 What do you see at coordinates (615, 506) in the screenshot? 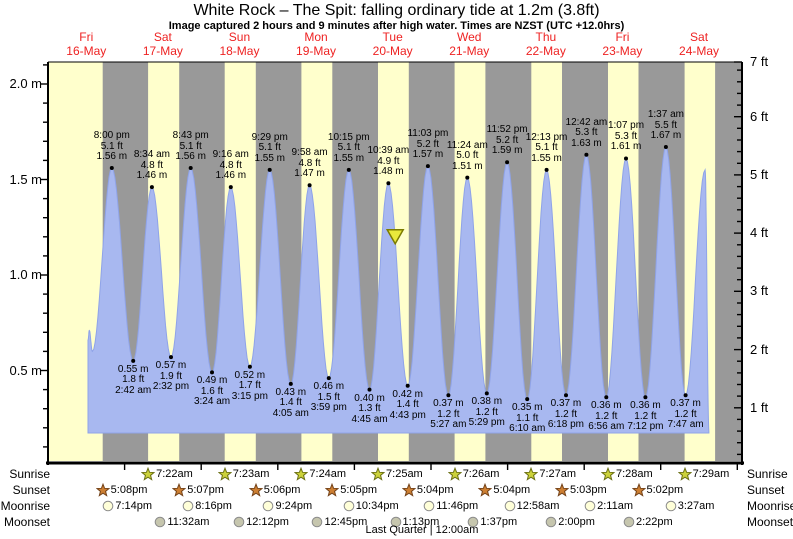
I see `moonrise-time: 2:11am` at bounding box center [615, 506].